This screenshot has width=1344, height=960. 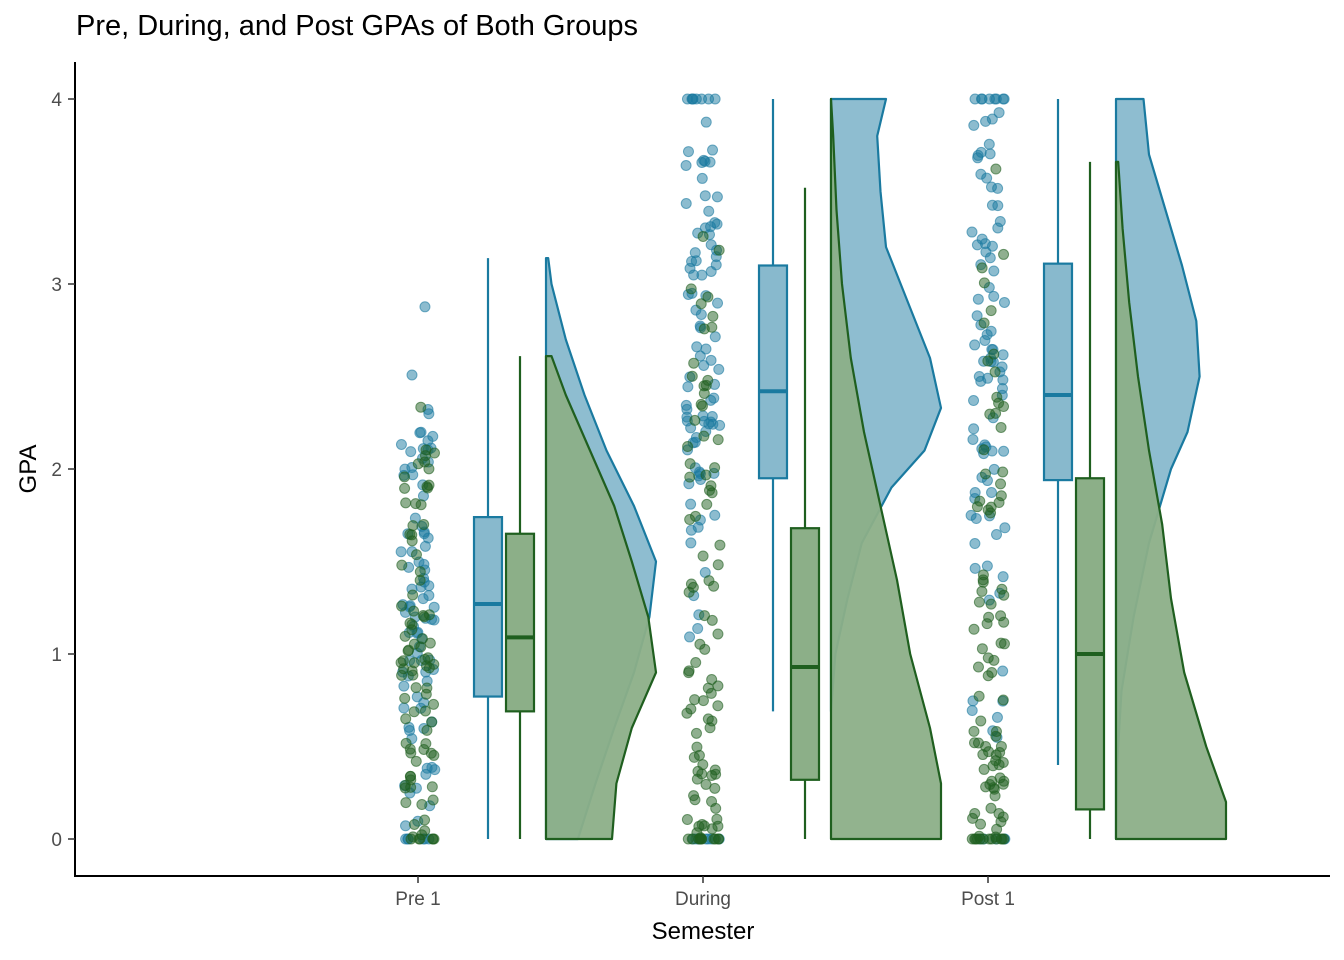 What do you see at coordinates (988, 899) in the screenshot?
I see `x-tick-label: Post 1` at bounding box center [988, 899].